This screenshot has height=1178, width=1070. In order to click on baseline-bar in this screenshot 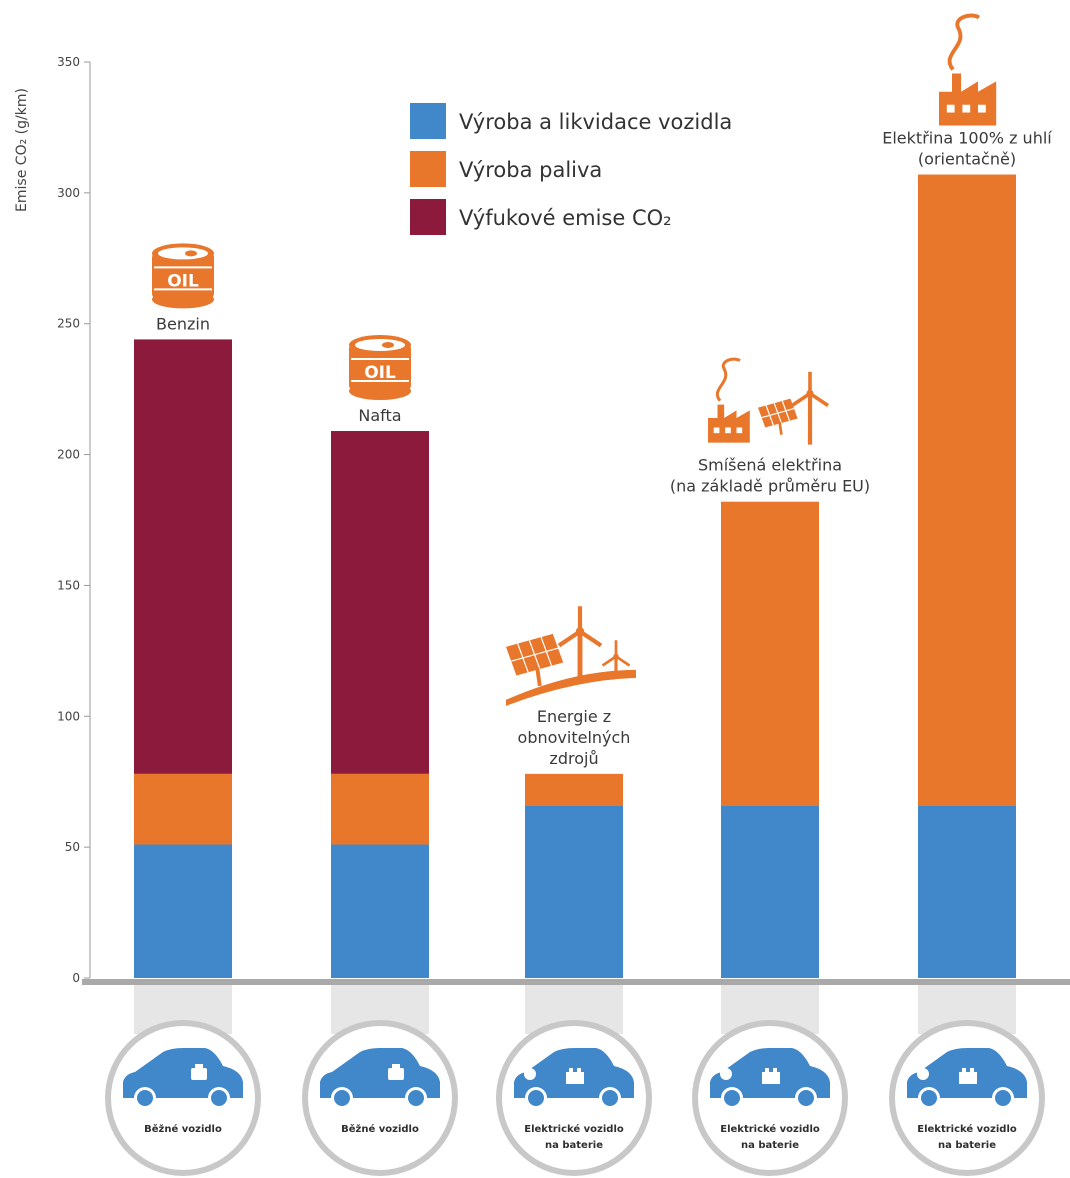, I will do `click(576, 982)`.